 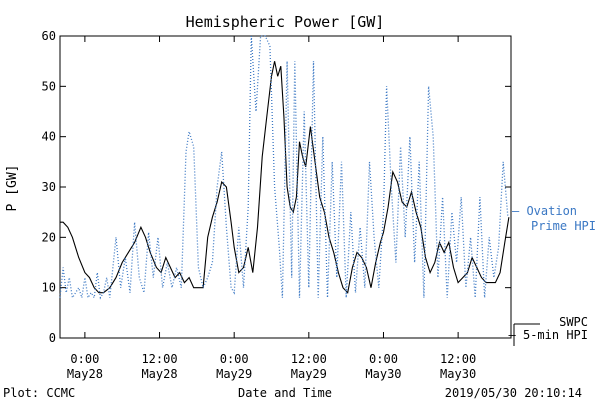 What do you see at coordinates (49, 36) in the screenshot?
I see `y-tick-label: 60` at bounding box center [49, 36].